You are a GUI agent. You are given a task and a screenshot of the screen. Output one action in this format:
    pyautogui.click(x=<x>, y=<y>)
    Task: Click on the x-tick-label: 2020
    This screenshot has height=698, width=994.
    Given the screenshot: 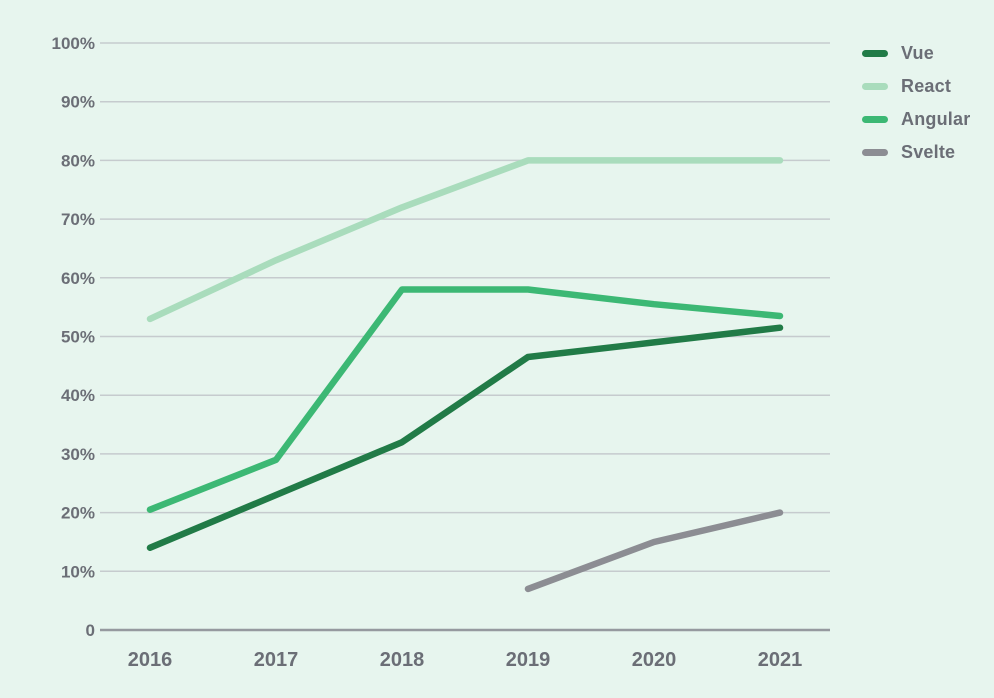 What is the action you would take?
    pyautogui.click(x=654, y=660)
    